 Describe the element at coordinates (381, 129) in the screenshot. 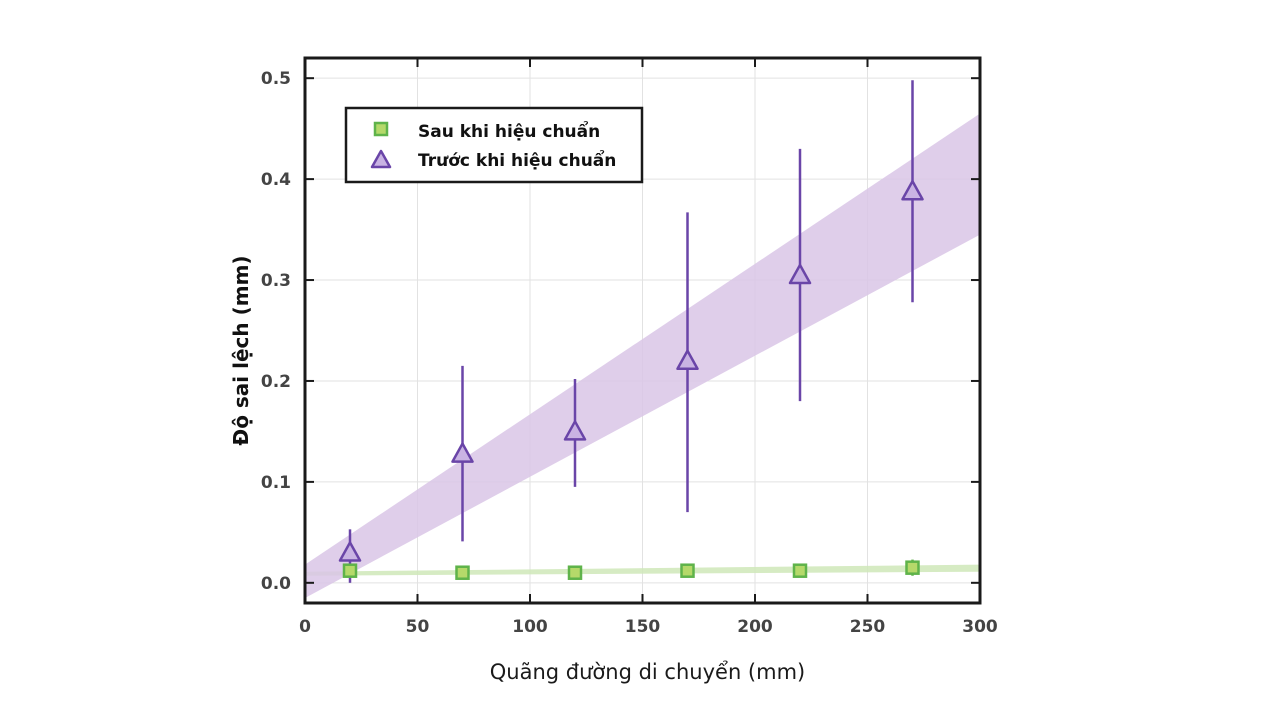

I see `legend-marker-square` at that location.